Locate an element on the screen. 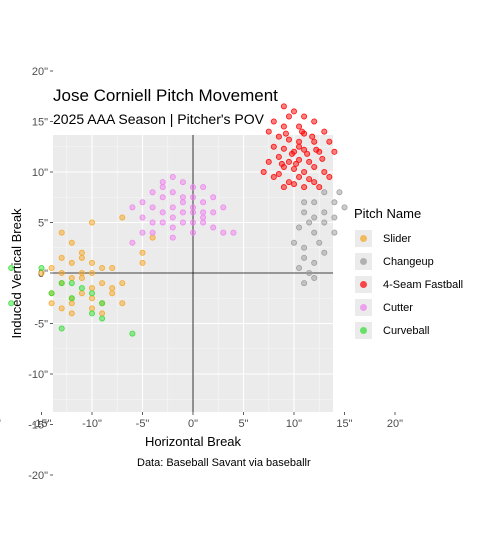  x-tick-label: -20" is located at coordinates (0, 424).